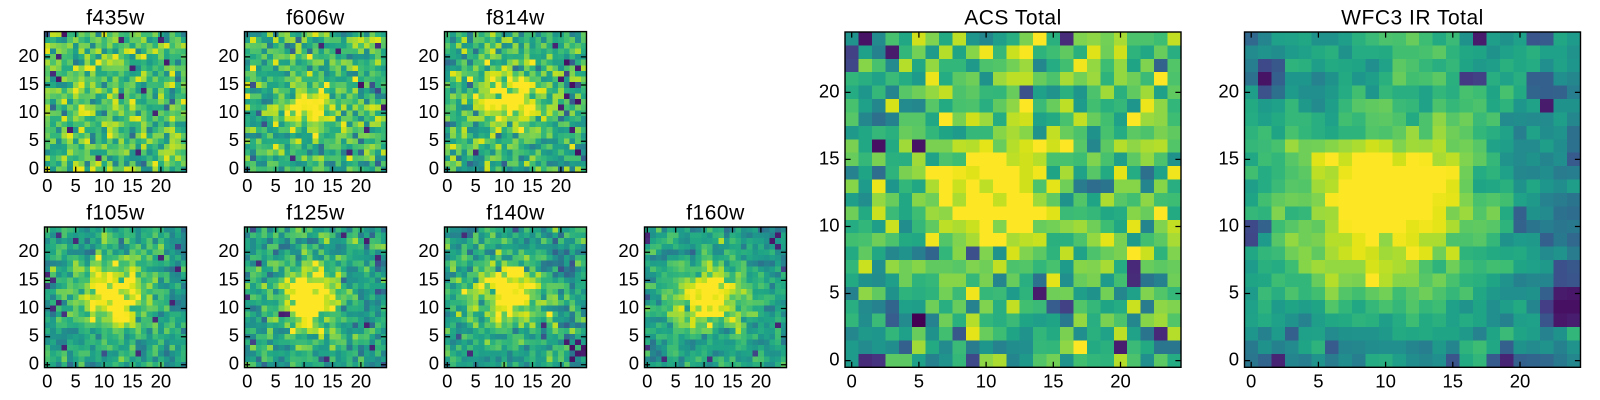  What do you see at coordinates (715, 213) in the screenshot?
I see `svg-text: f160w` at bounding box center [715, 213].